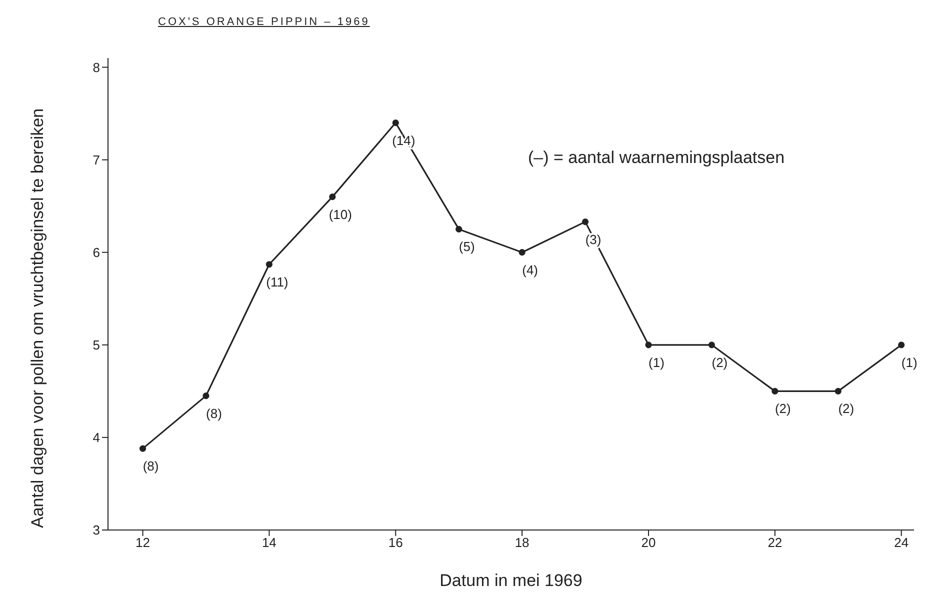  What do you see at coordinates (340, 214) in the screenshot?
I see `annotation: (10)` at bounding box center [340, 214].